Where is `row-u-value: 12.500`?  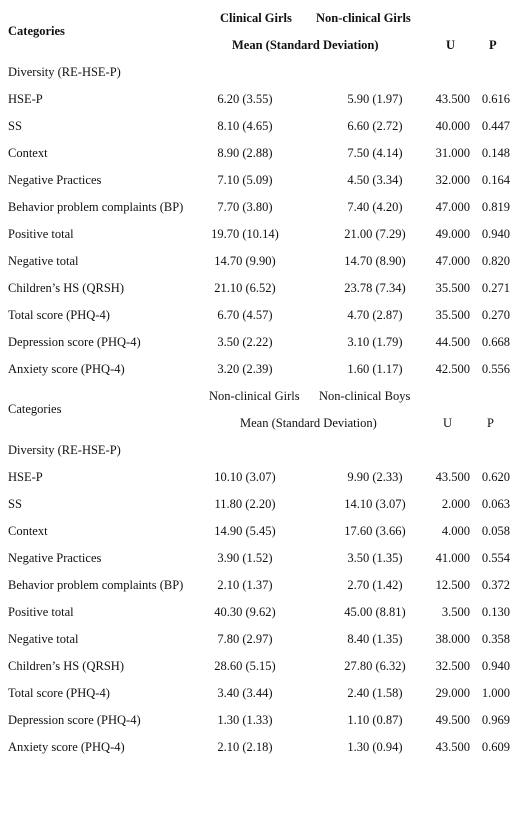
row-u-value: 12.500 is located at coordinates (452, 585).